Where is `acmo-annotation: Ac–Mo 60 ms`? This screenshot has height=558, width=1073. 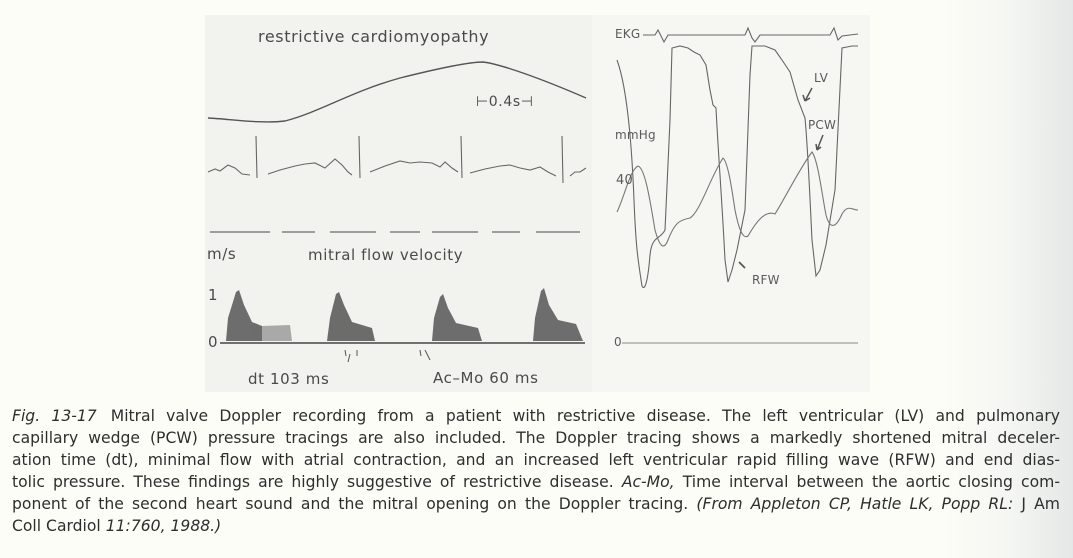 acmo-annotation: Ac–Mo 60 ms is located at coordinates (486, 378).